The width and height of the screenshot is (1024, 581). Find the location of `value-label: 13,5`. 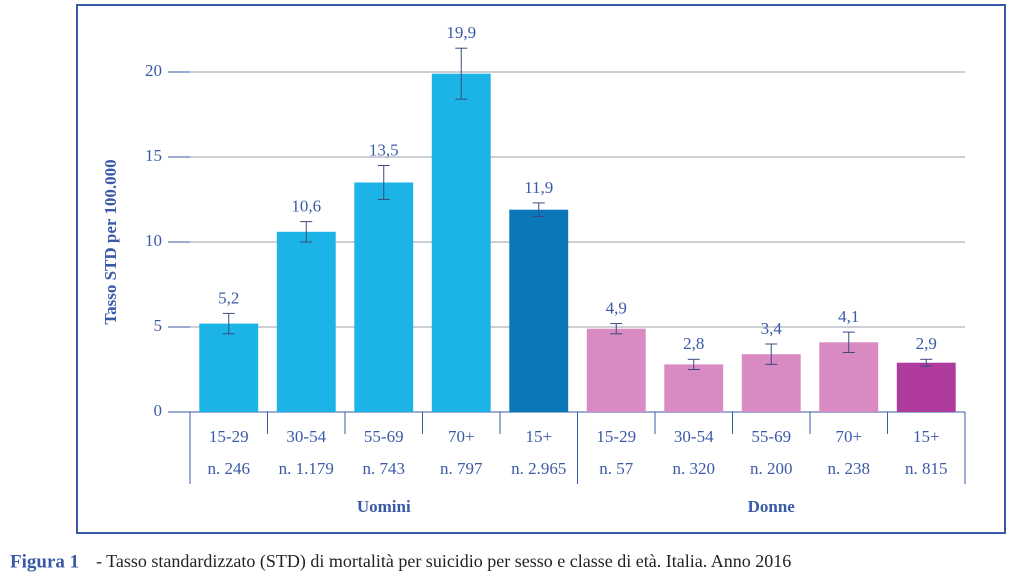

value-label: 13,5 is located at coordinates (384, 149).